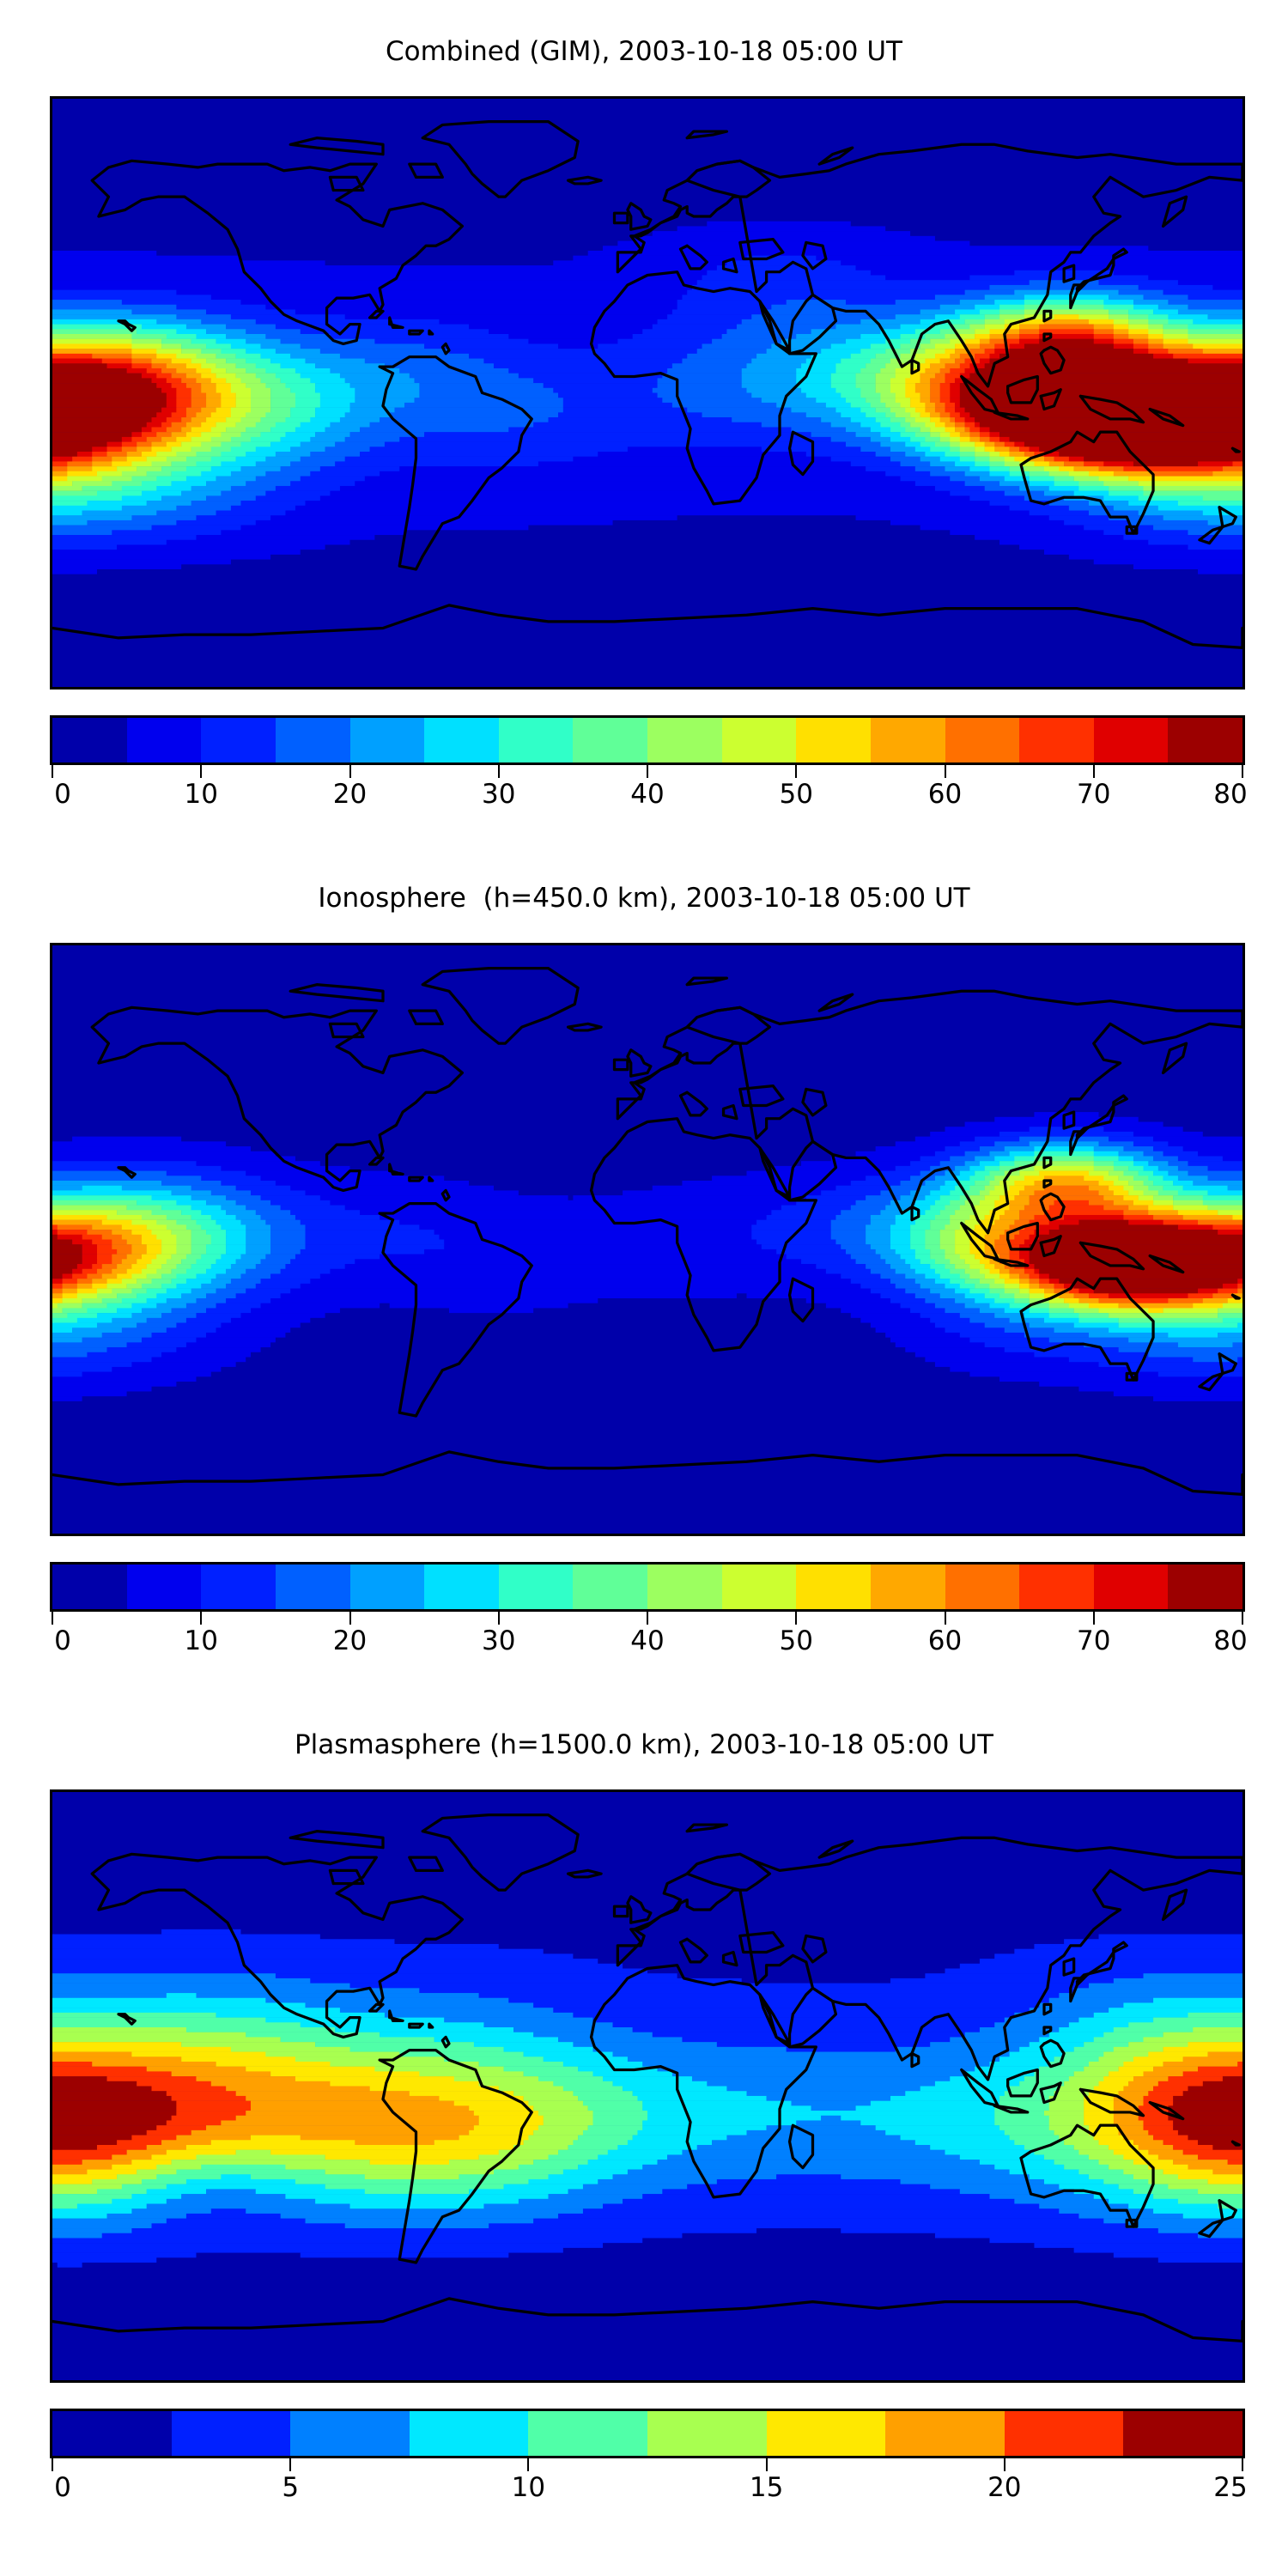 The width and height of the screenshot is (1288, 2576). I want to click on colorbar-plasmasphere: 0 5 10 15 20 25, so click(649, 2457).